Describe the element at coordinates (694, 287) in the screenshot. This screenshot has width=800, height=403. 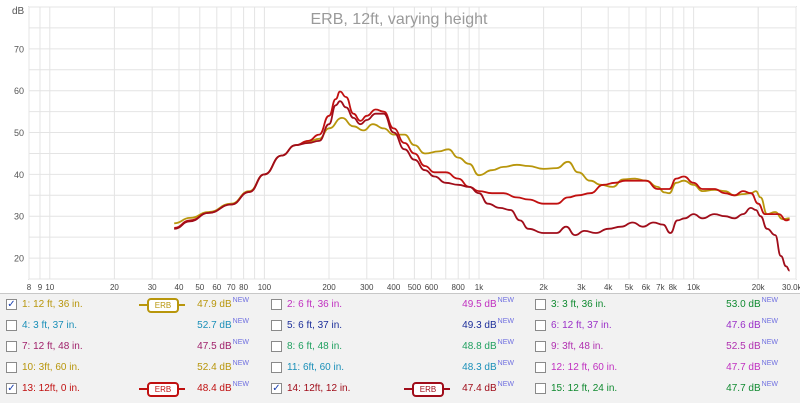
I see `x-tick-label: 10k` at that location.